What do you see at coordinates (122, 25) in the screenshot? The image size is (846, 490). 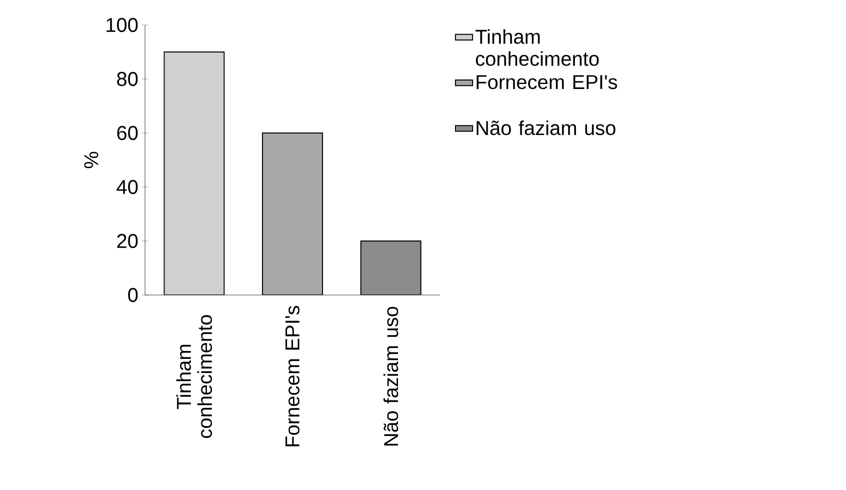 I see `y-tick-label: 100` at bounding box center [122, 25].